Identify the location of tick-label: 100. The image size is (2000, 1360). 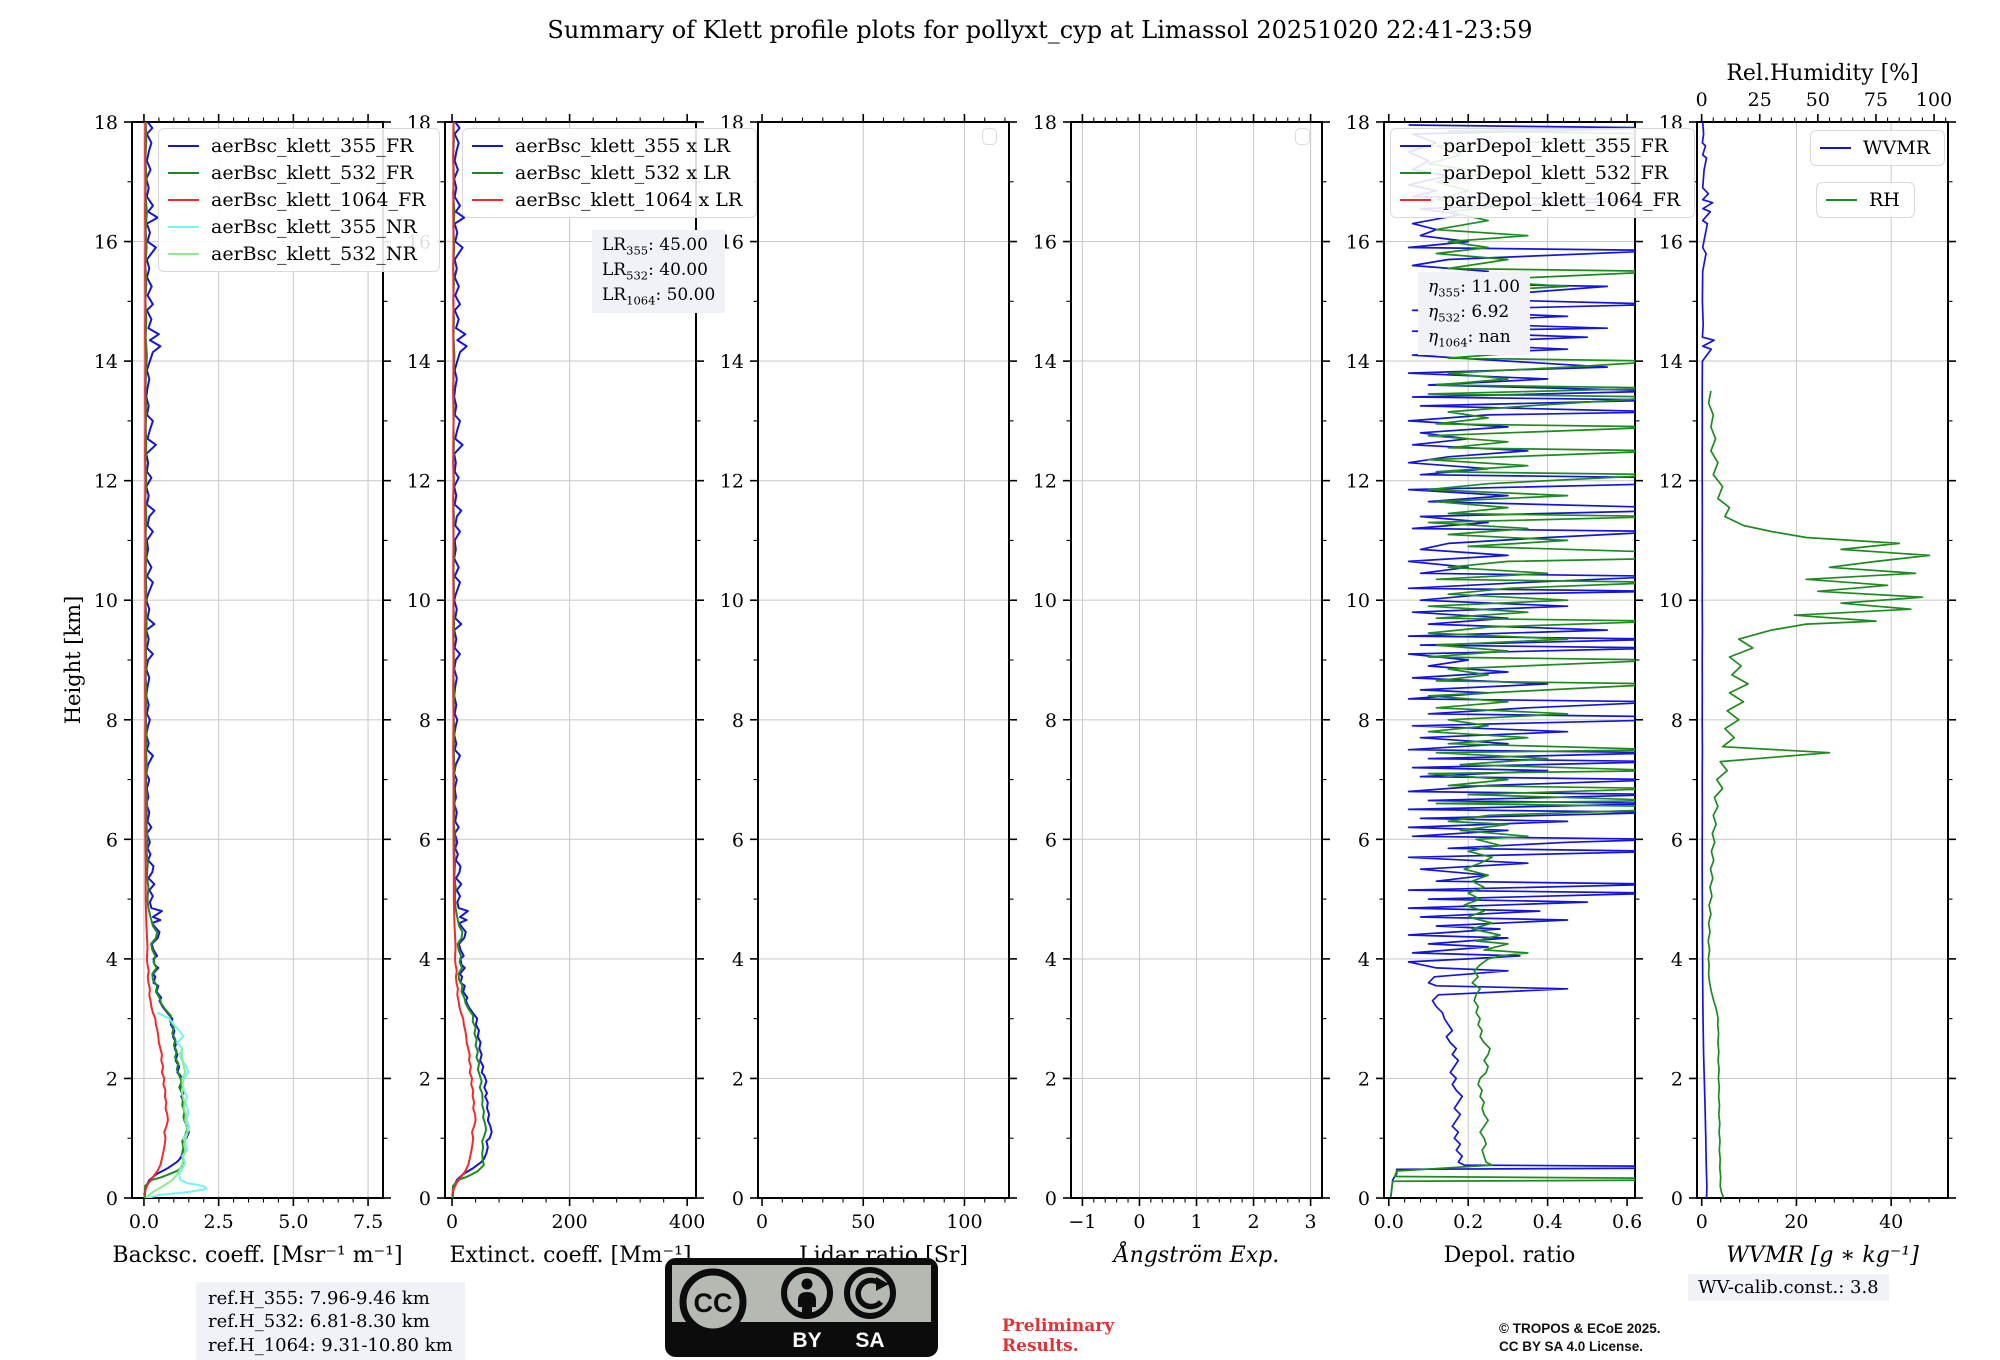
(964, 1222).